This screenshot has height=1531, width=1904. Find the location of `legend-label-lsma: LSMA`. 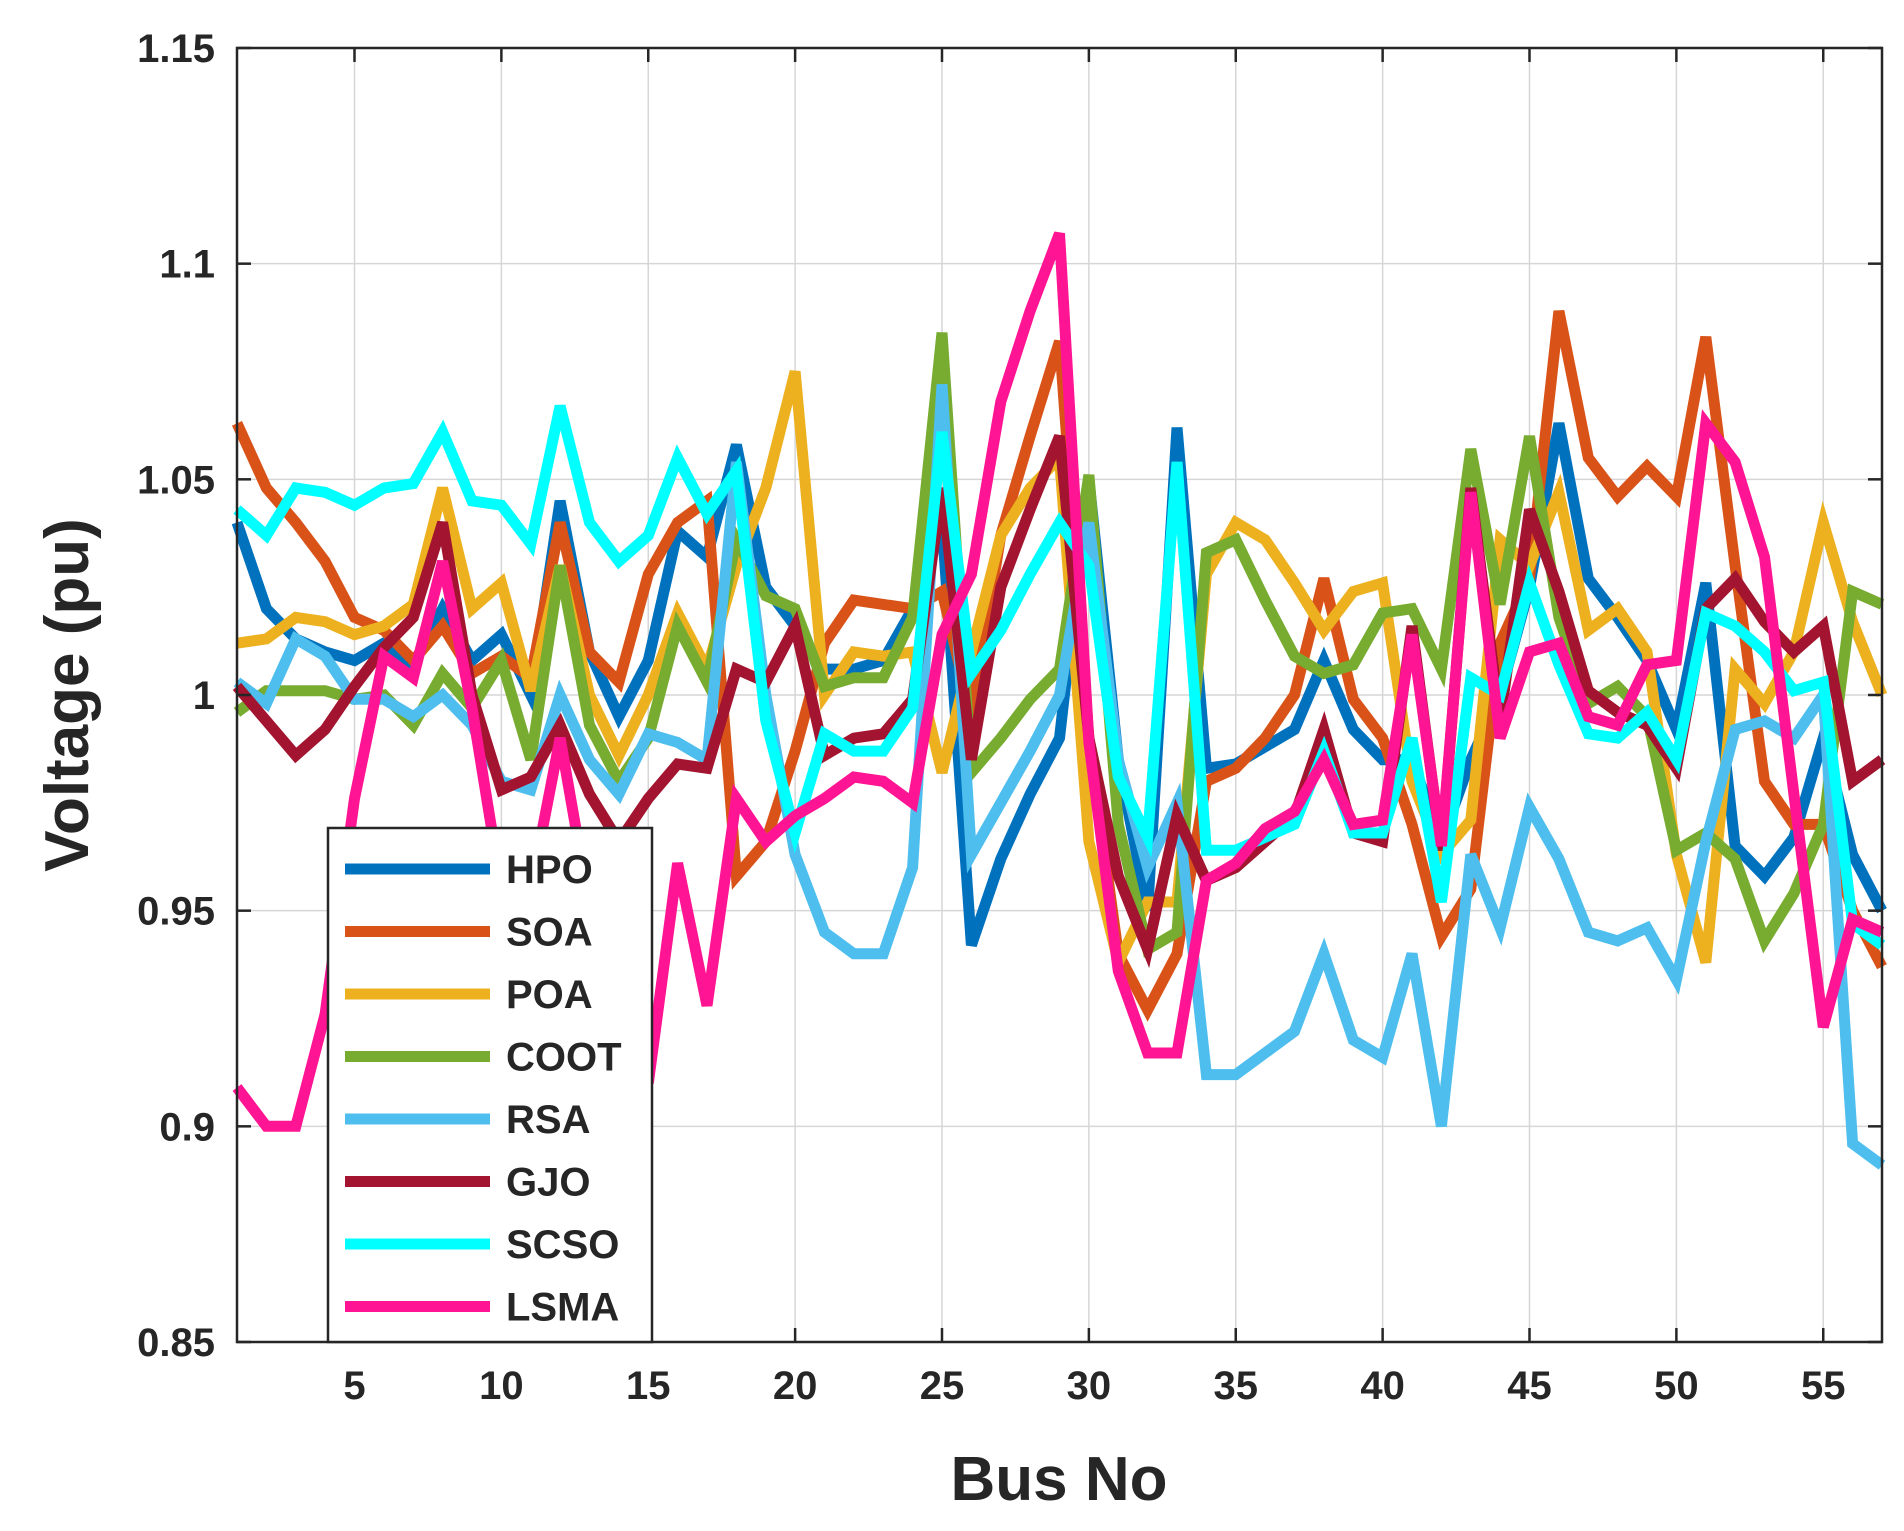

legend-label-lsma: LSMA is located at coordinates (562, 1308).